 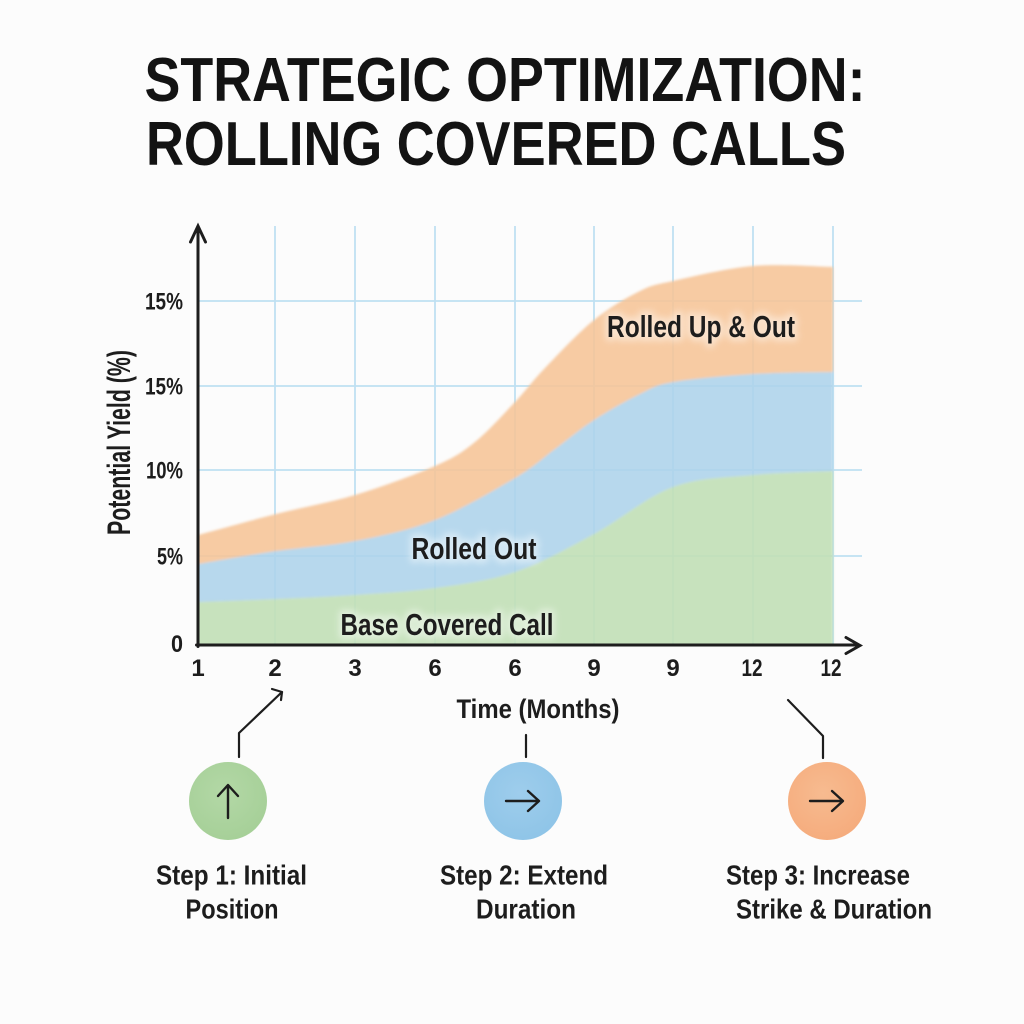 What do you see at coordinates (177, 644) in the screenshot?
I see `svg-text: 0` at bounding box center [177, 644].